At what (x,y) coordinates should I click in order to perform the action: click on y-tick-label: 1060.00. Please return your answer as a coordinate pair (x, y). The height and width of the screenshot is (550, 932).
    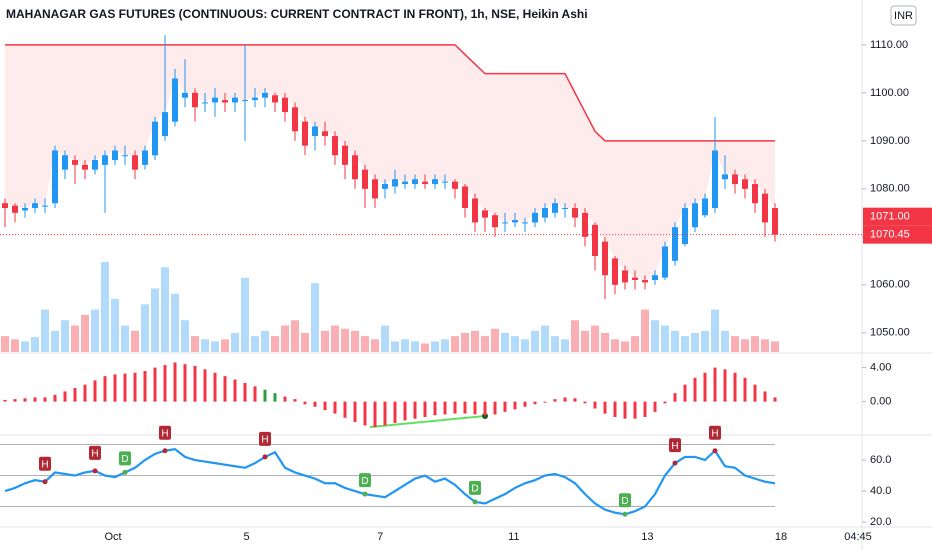
    Looking at the image, I should click on (890, 285).